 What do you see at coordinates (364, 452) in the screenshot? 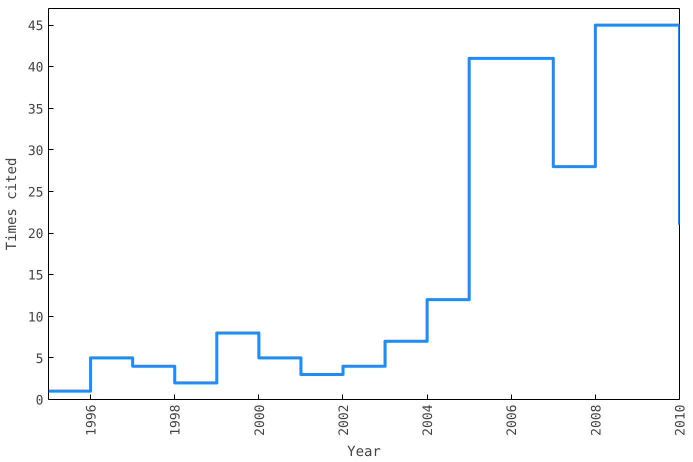
I see `x-axis-title: Year` at bounding box center [364, 452].